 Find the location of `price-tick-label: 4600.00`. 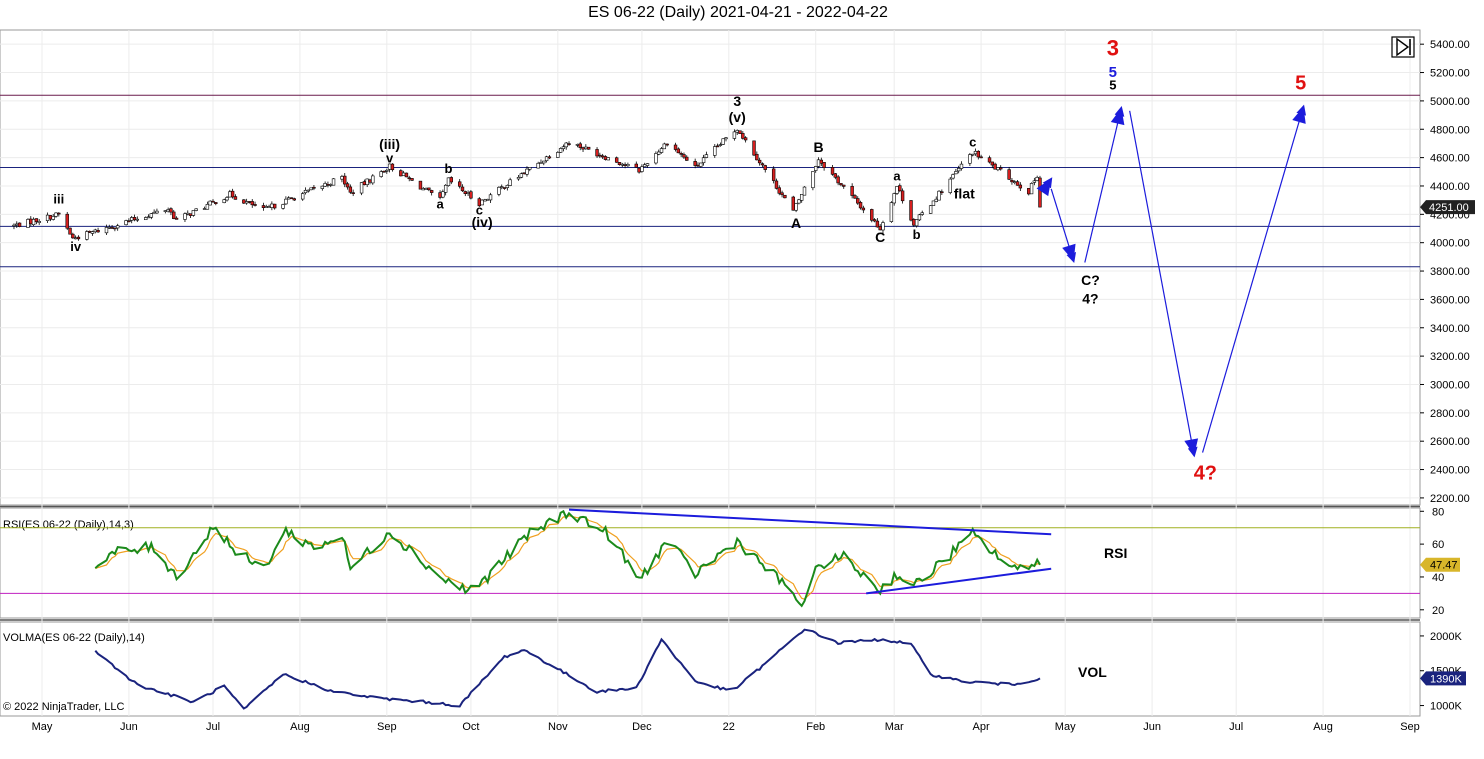

price-tick-label: 4600.00 is located at coordinates (1450, 159).